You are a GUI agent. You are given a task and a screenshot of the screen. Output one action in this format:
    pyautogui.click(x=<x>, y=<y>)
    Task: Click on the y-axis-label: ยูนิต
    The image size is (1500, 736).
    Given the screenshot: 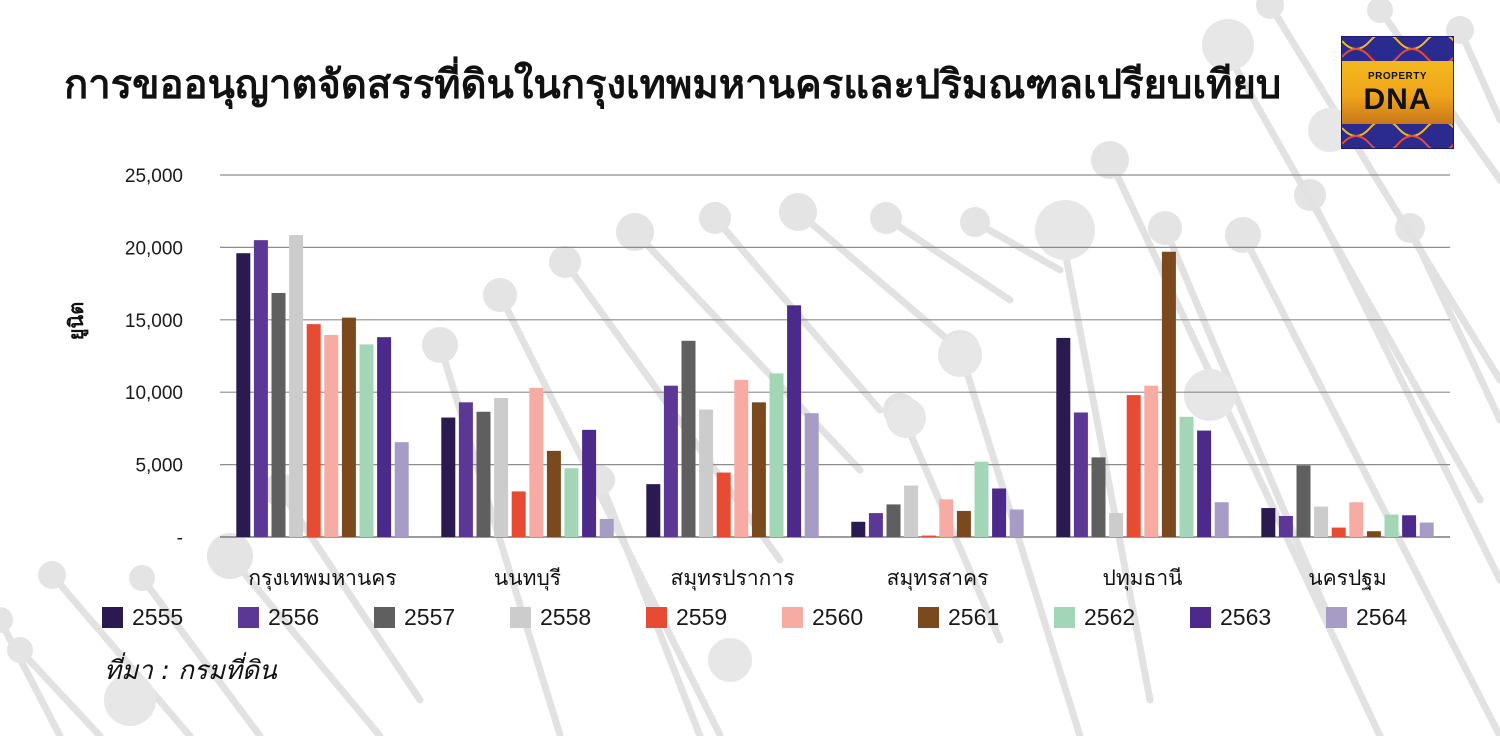 What is the action you would take?
    pyautogui.click(x=77, y=321)
    